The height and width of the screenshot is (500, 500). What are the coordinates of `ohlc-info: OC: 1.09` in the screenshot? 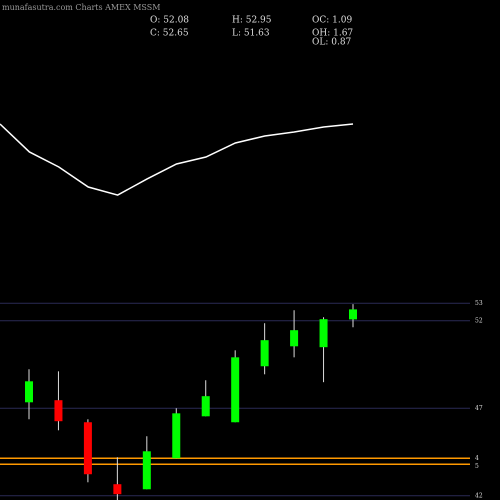 It's located at (332, 21).